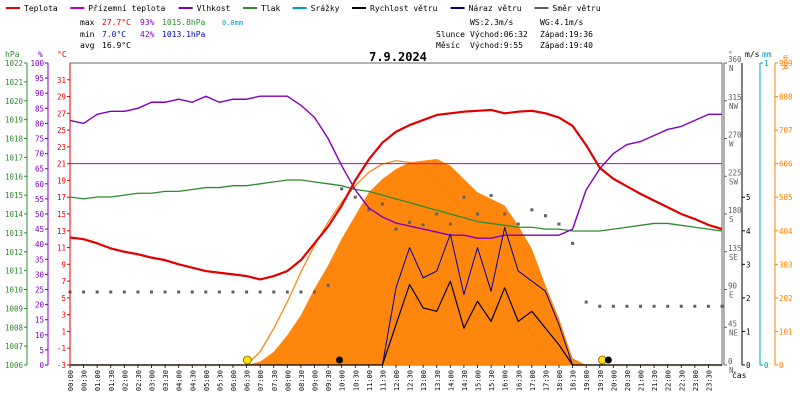 This screenshot has width=800, height=400. Describe the element at coordinates (735, 135) in the screenshot. I see `axis-tick-label: 270` at that location.